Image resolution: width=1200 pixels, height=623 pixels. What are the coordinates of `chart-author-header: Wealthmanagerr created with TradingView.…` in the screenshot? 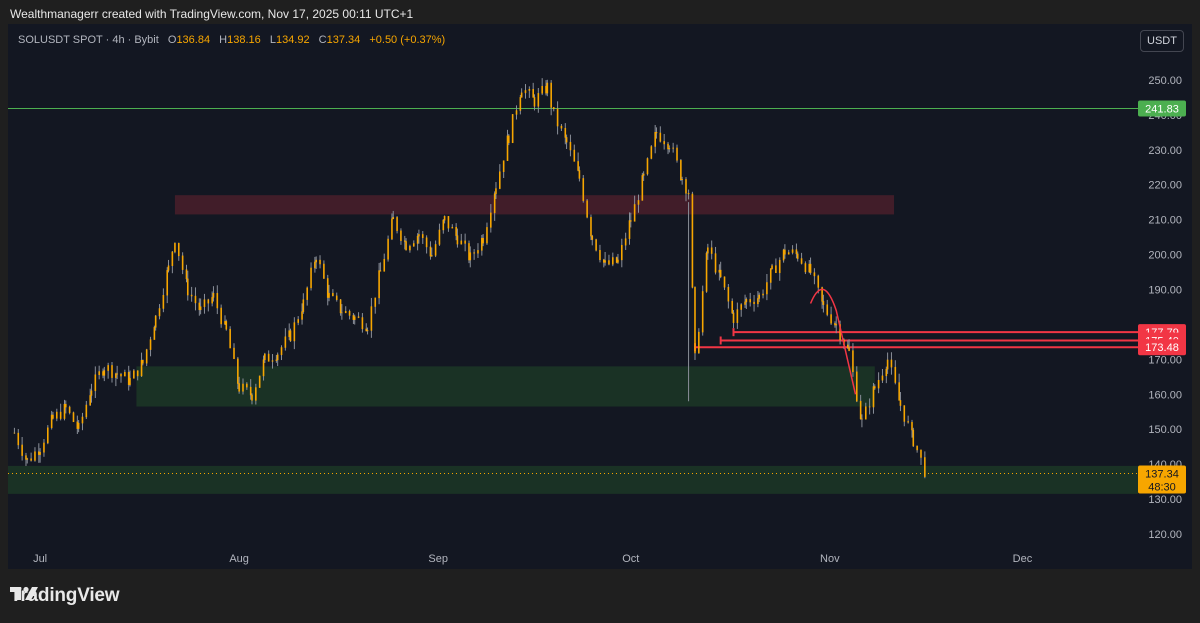 It's located at (212, 14).